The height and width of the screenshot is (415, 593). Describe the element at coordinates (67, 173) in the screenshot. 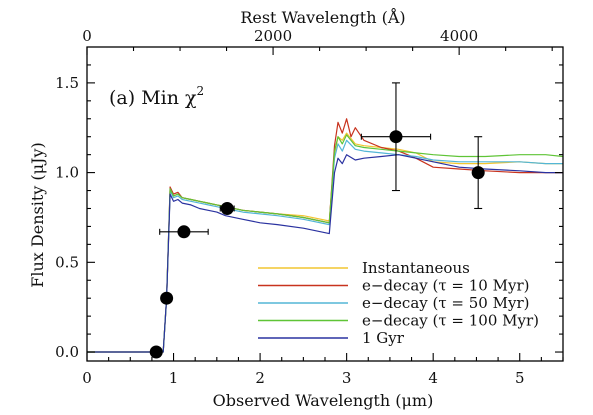

I see `y-tick-label-2: 1.0` at that location.